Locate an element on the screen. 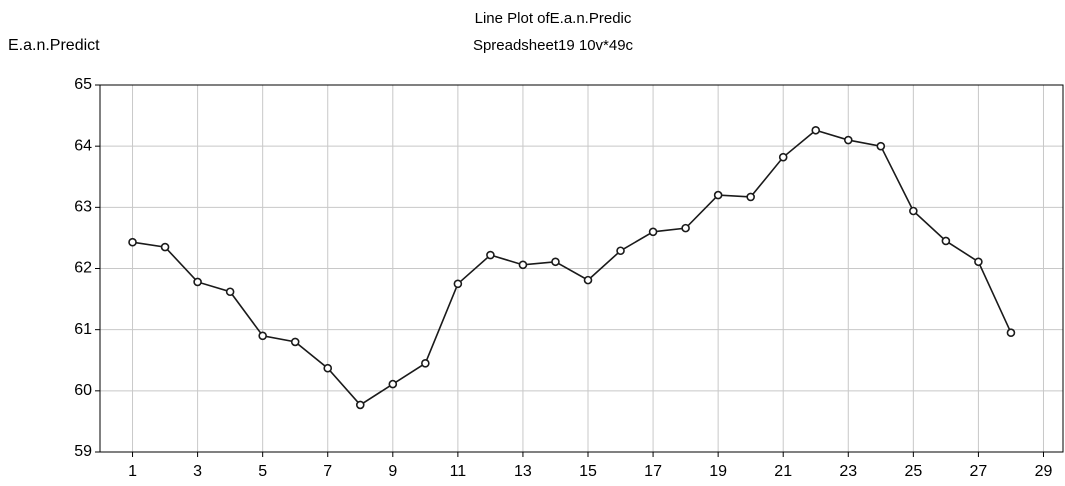 The height and width of the screenshot is (486, 1065). y-tick-label: 61 is located at coordinates (83, 329).